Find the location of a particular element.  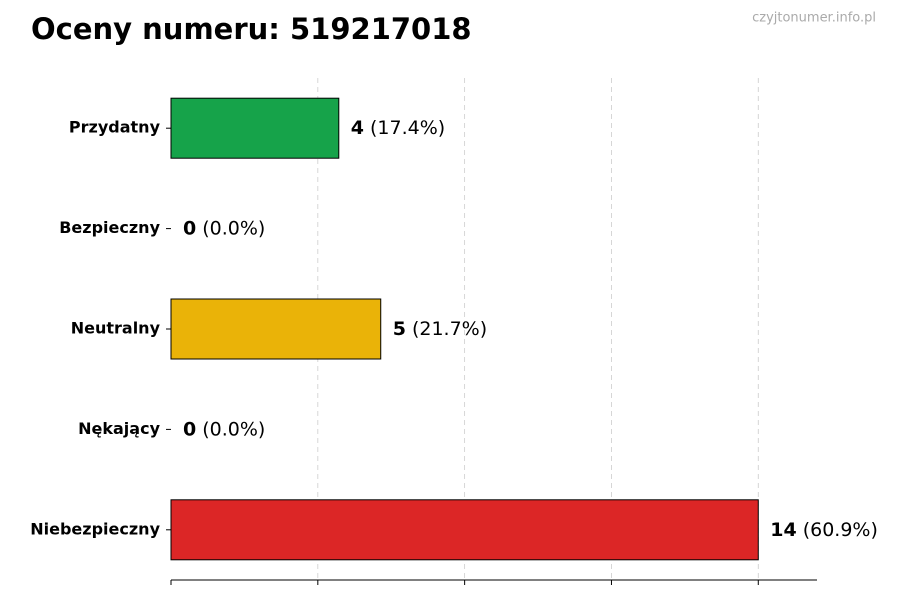

value-percentage: (17.4%) is located at coordinates (407, 128).